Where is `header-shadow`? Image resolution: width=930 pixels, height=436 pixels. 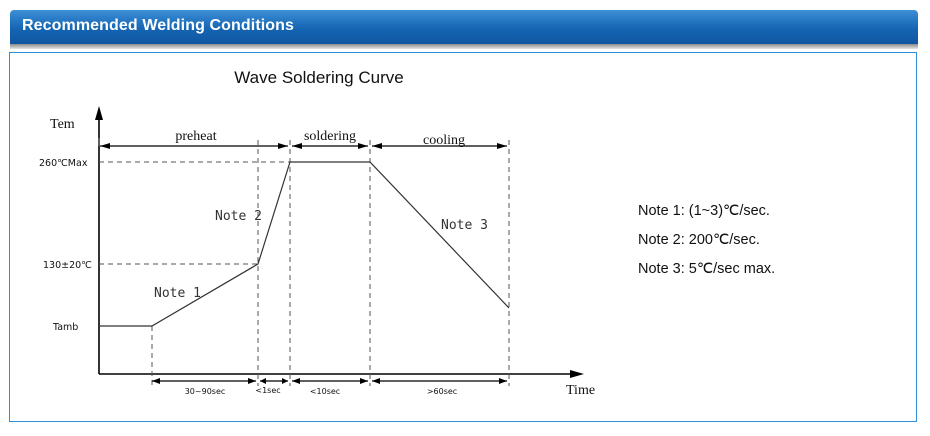 header-shadow is located at coordinates (464, 46).